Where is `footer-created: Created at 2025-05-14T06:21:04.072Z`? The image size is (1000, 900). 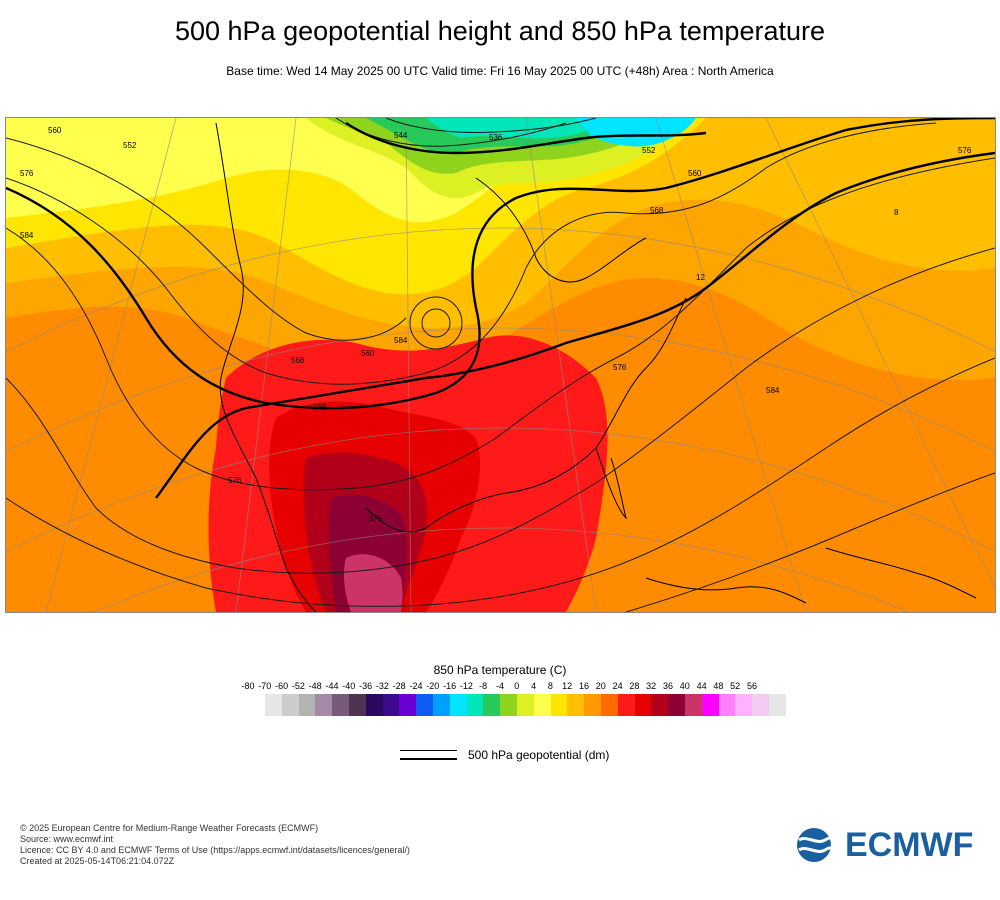
footer-created: Created at 2025-05-14T06:21:04.072Z is located at coordinates (97, 861).